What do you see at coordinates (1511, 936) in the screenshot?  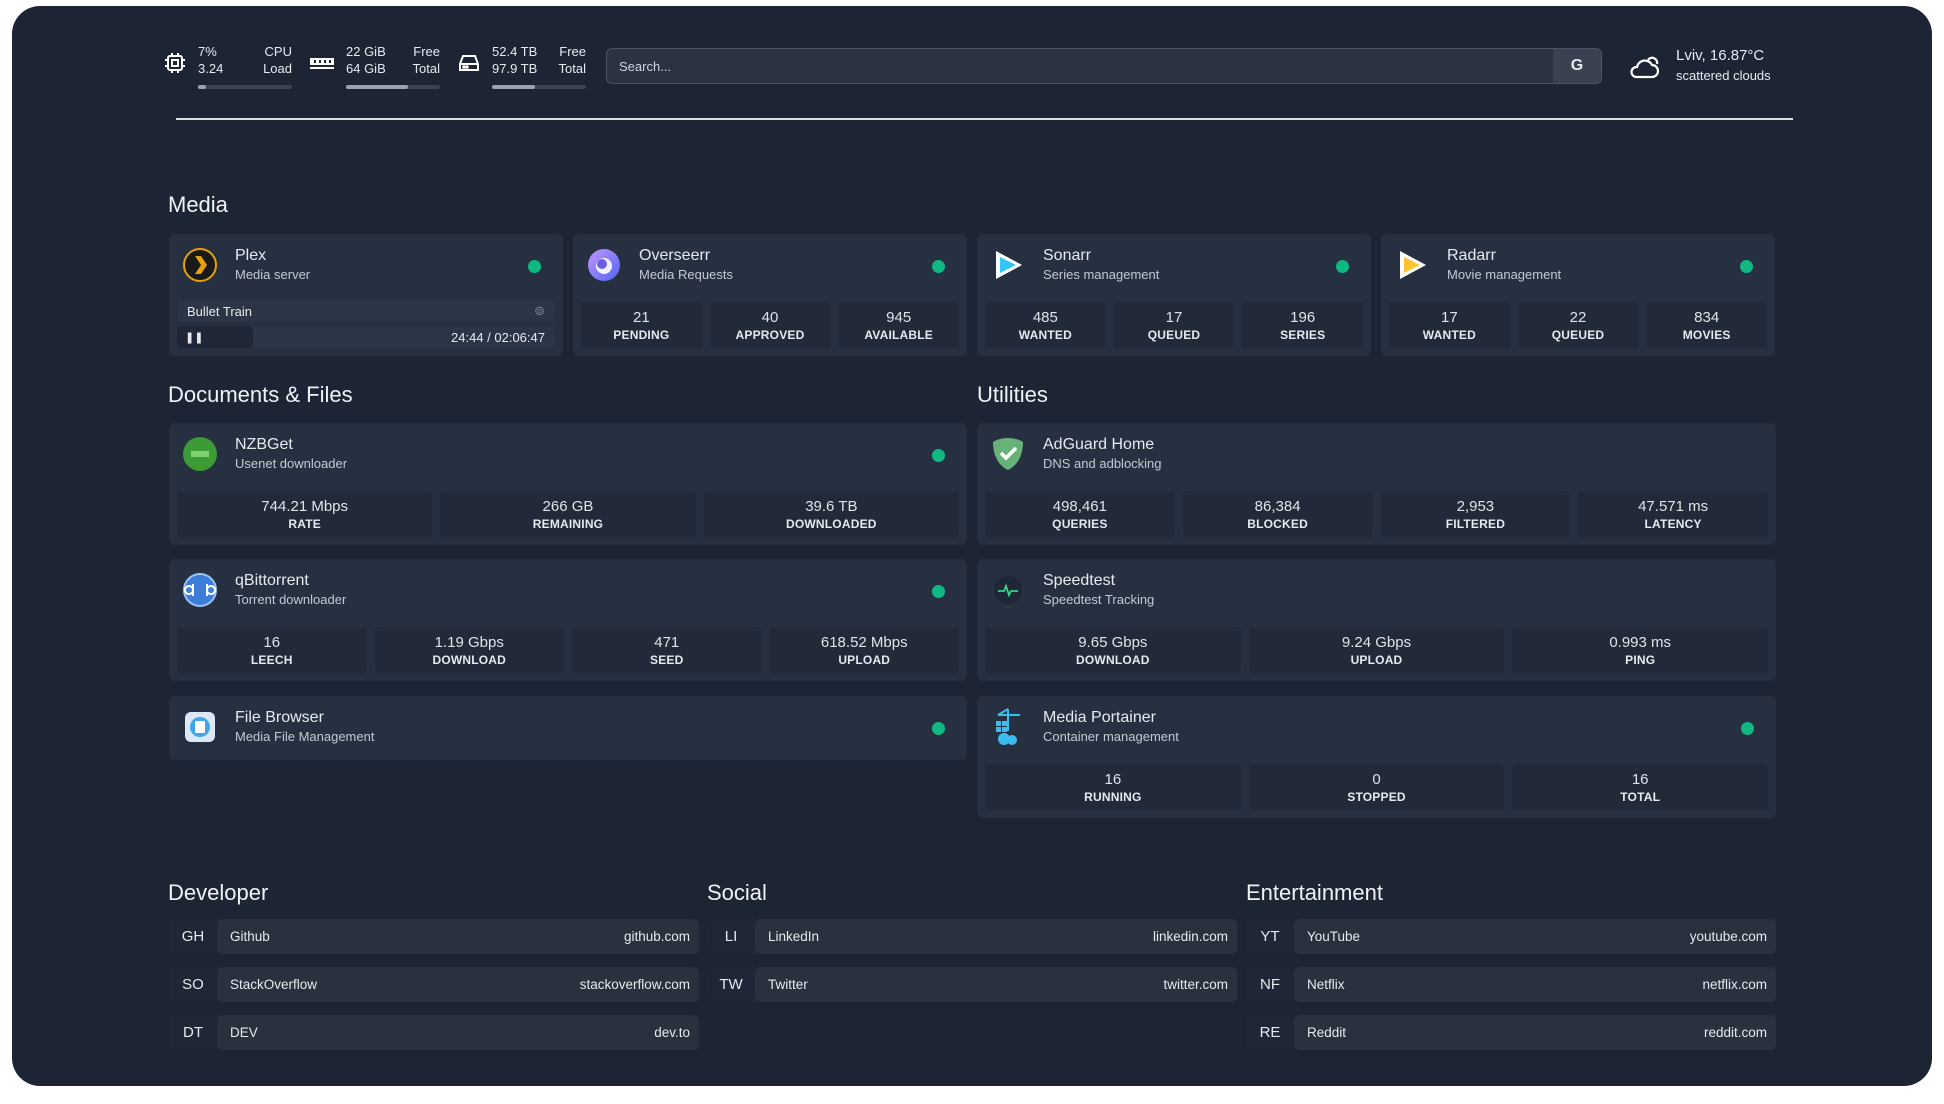 I see `bookmark-youtube: YT YouTube youtube.com` at bounding box center [1511, 936].